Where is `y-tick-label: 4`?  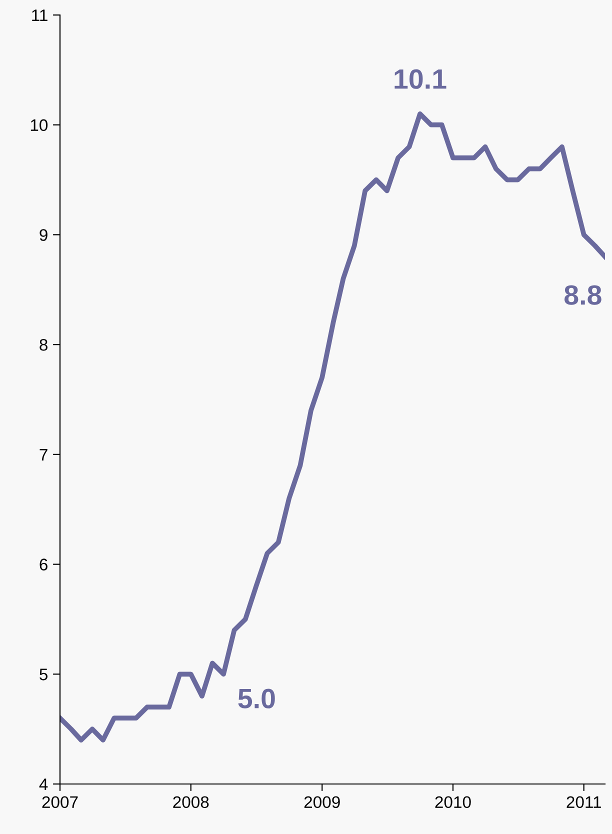 y-tick-label: 4 is located at coordinates (43, 784).